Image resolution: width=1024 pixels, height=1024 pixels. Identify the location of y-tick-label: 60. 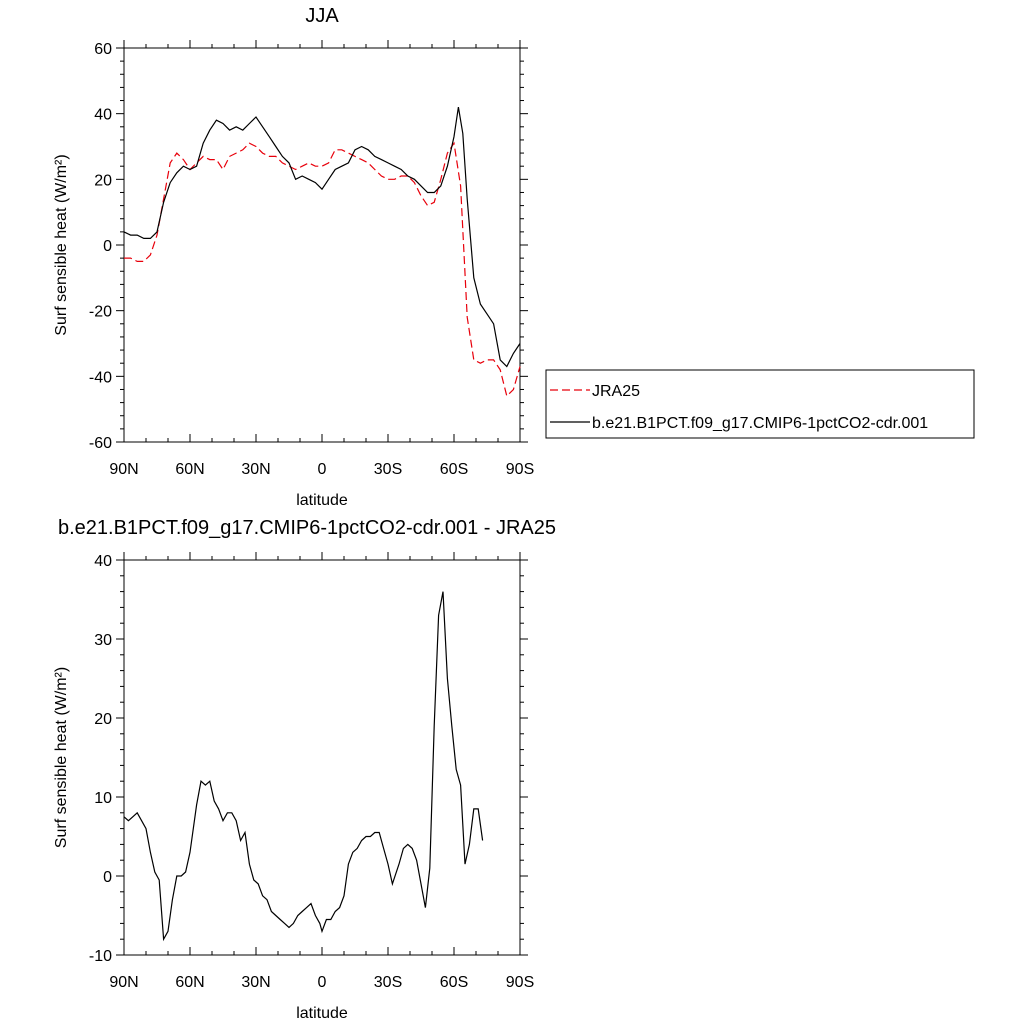
(103, 49).